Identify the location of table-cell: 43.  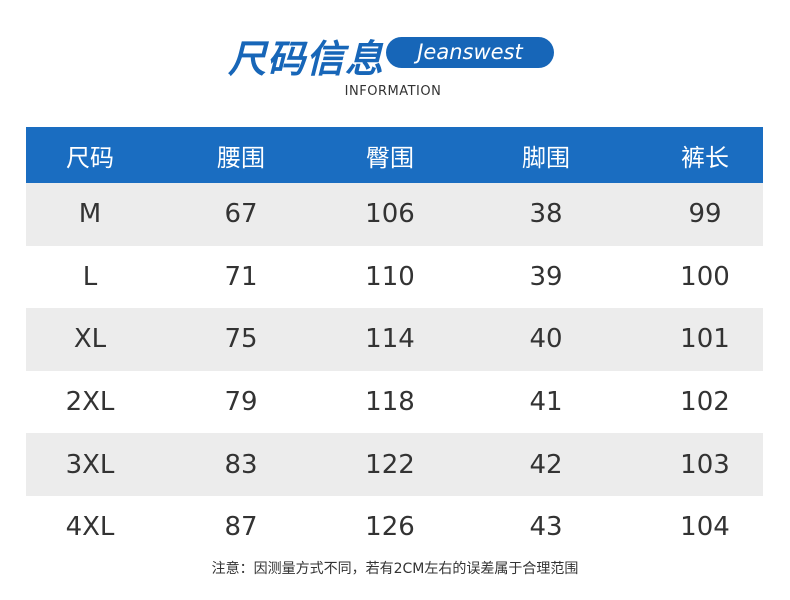
(546, 527).